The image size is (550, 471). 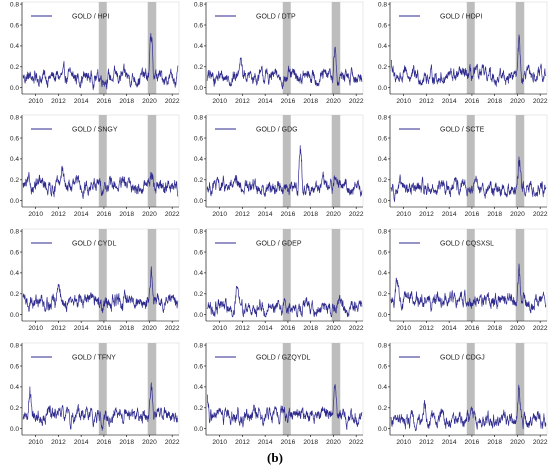 What do you see at coordinates (275, 457) in the screenshot?
I see `figure-caption: (b)` at bounding box center [275, 457].